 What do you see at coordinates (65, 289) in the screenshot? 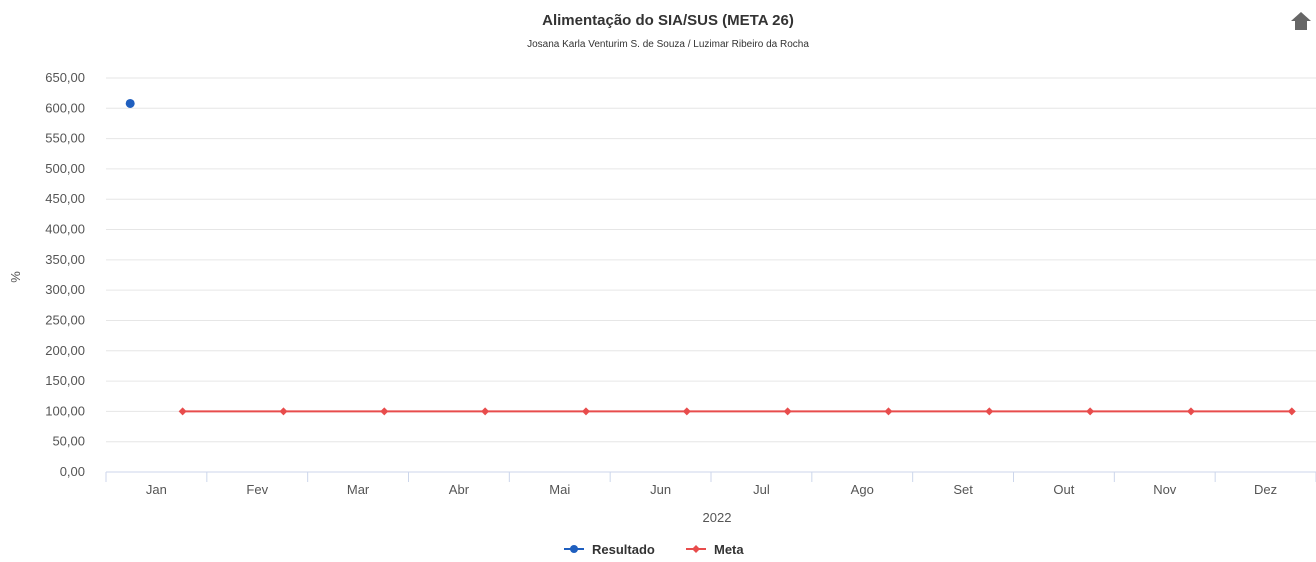
I see `y-tick-label: 300,00` at bounding box center [65, 289].